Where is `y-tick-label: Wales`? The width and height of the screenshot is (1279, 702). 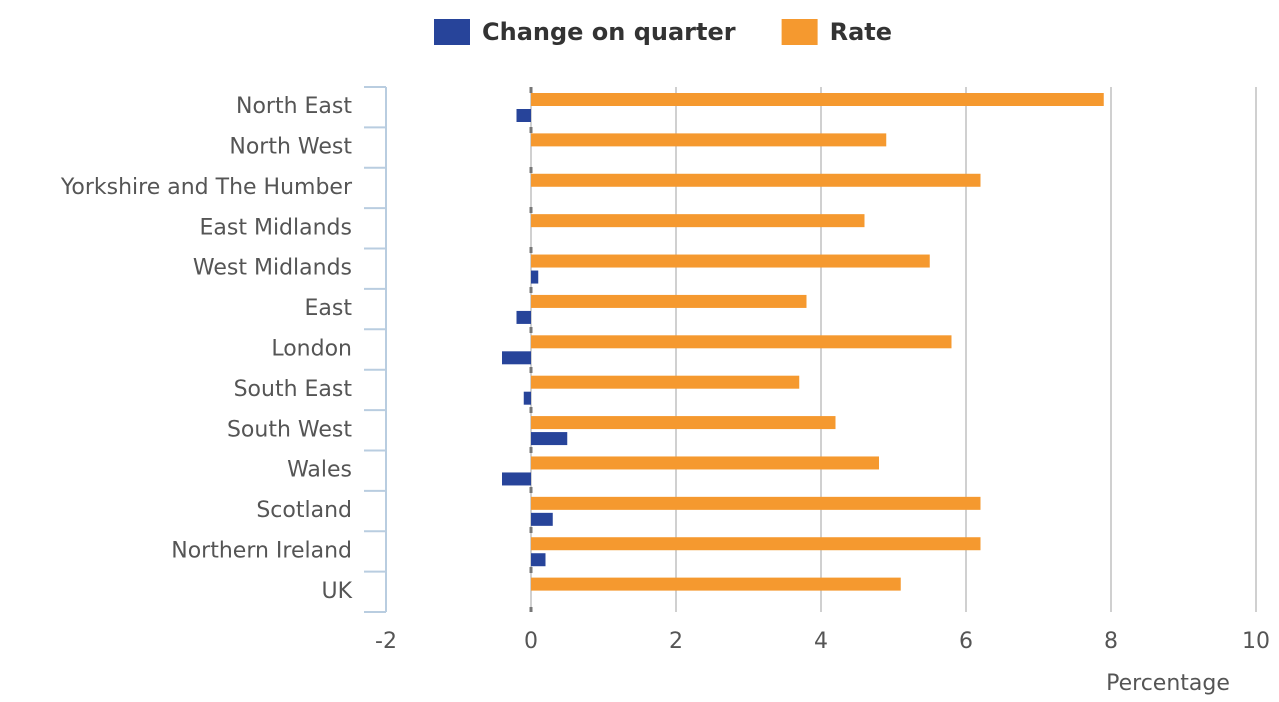
y-tick-label: Wales is located at coordinates (319, 470).